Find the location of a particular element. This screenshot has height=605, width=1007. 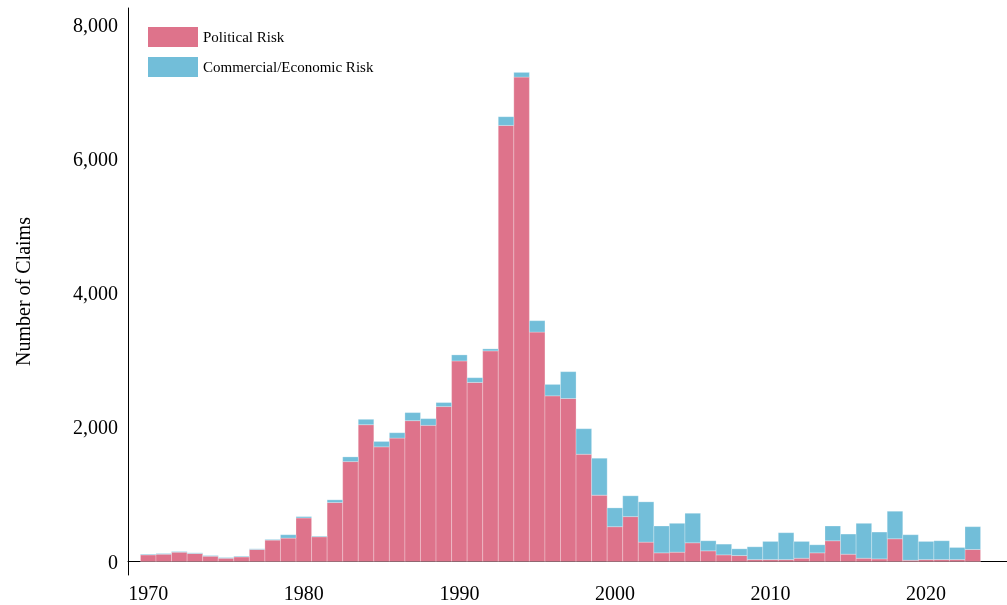

y-tick-label: 6,000 is located at coordinates (95, 158).